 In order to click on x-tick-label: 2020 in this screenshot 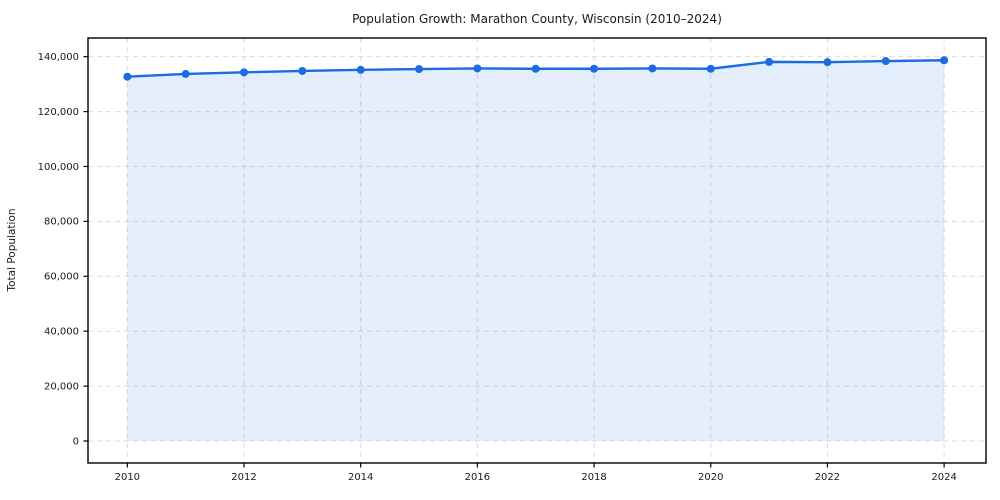, I will do `click(710, 477)`.